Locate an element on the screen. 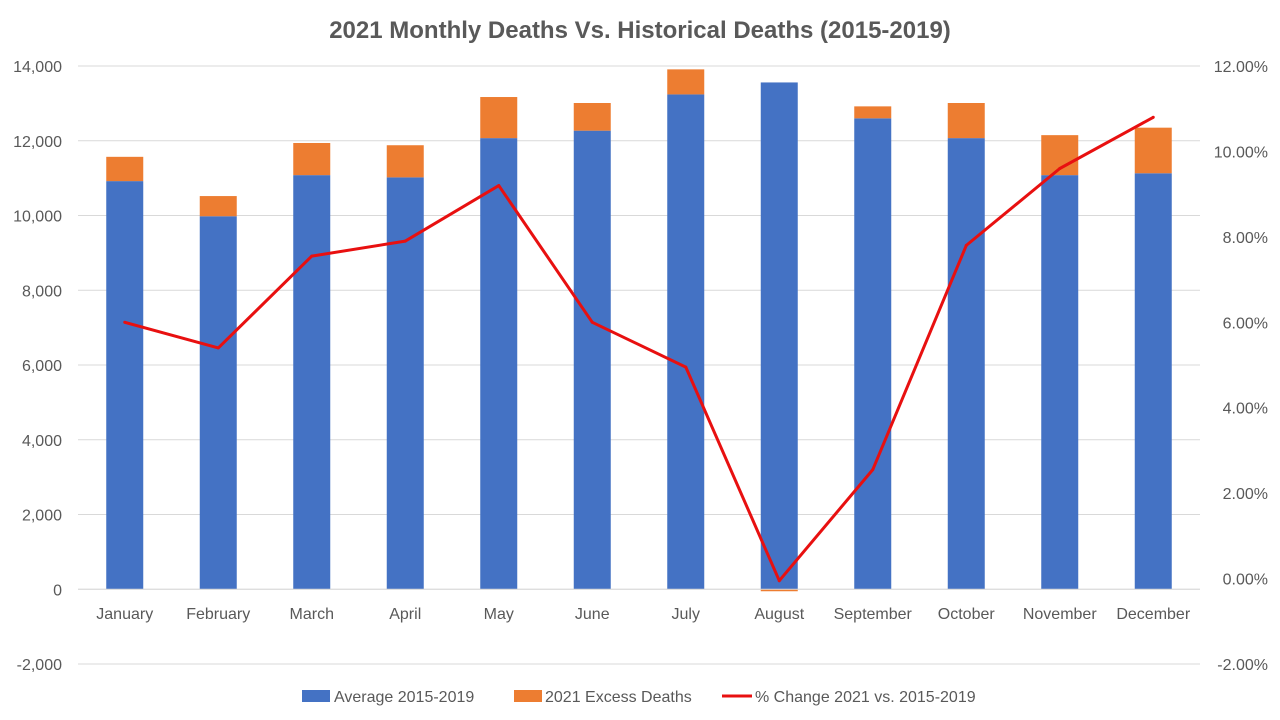  left-tick-label: 14,000 is located at coordinates (37, 67).